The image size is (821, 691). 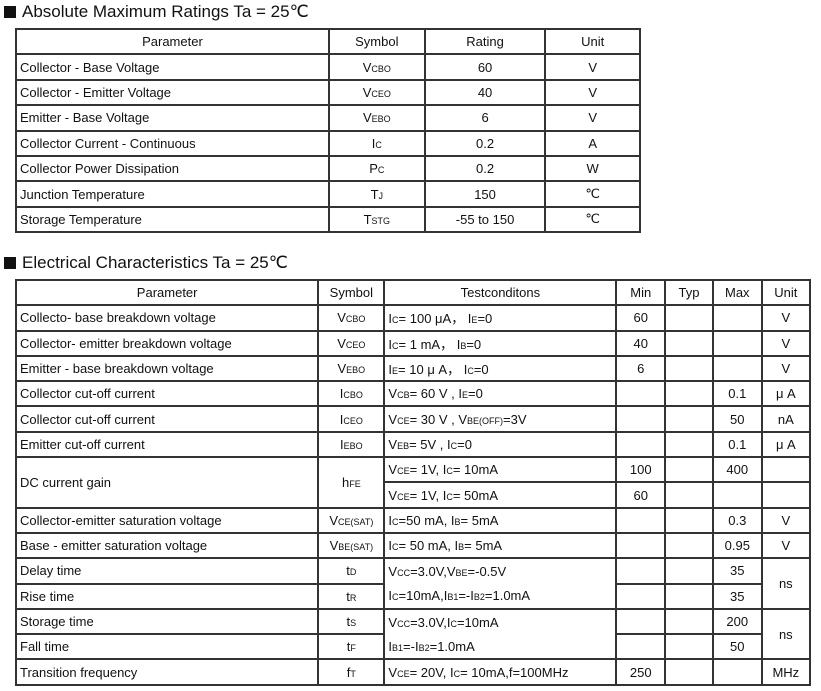 What do you see at coordinates (356, 547) in the screenshot?
I see `subscript: BE(sat)` at bounding box center [356, 547].